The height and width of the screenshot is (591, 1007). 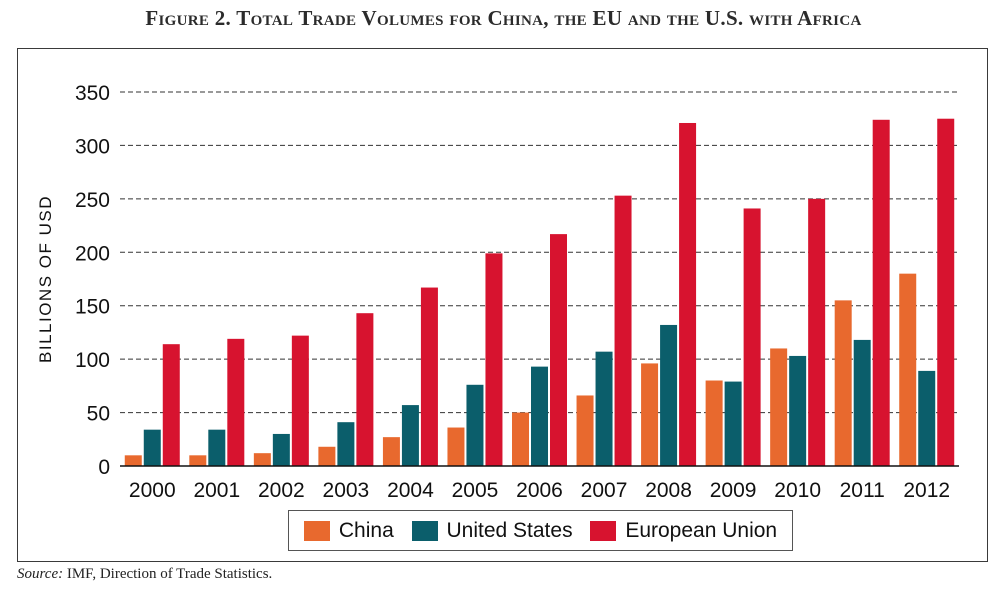 I want to click on bar-united-states-2007, so click(x=604, y=408).